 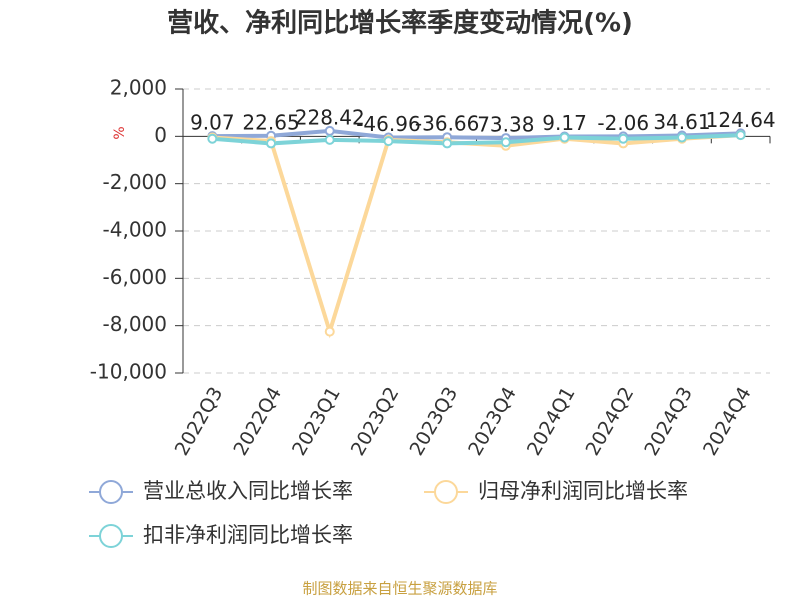 What do you see at coordinates (564, 123) in the screenshot?
I see `data-label: 9.17` at bounding box center [564, 123].